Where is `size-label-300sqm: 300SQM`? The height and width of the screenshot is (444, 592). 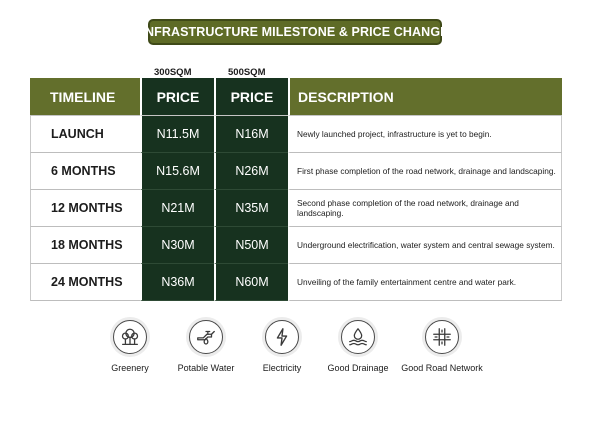
size-label-300sqm: 300SQM is located at coordinates (173, 72).